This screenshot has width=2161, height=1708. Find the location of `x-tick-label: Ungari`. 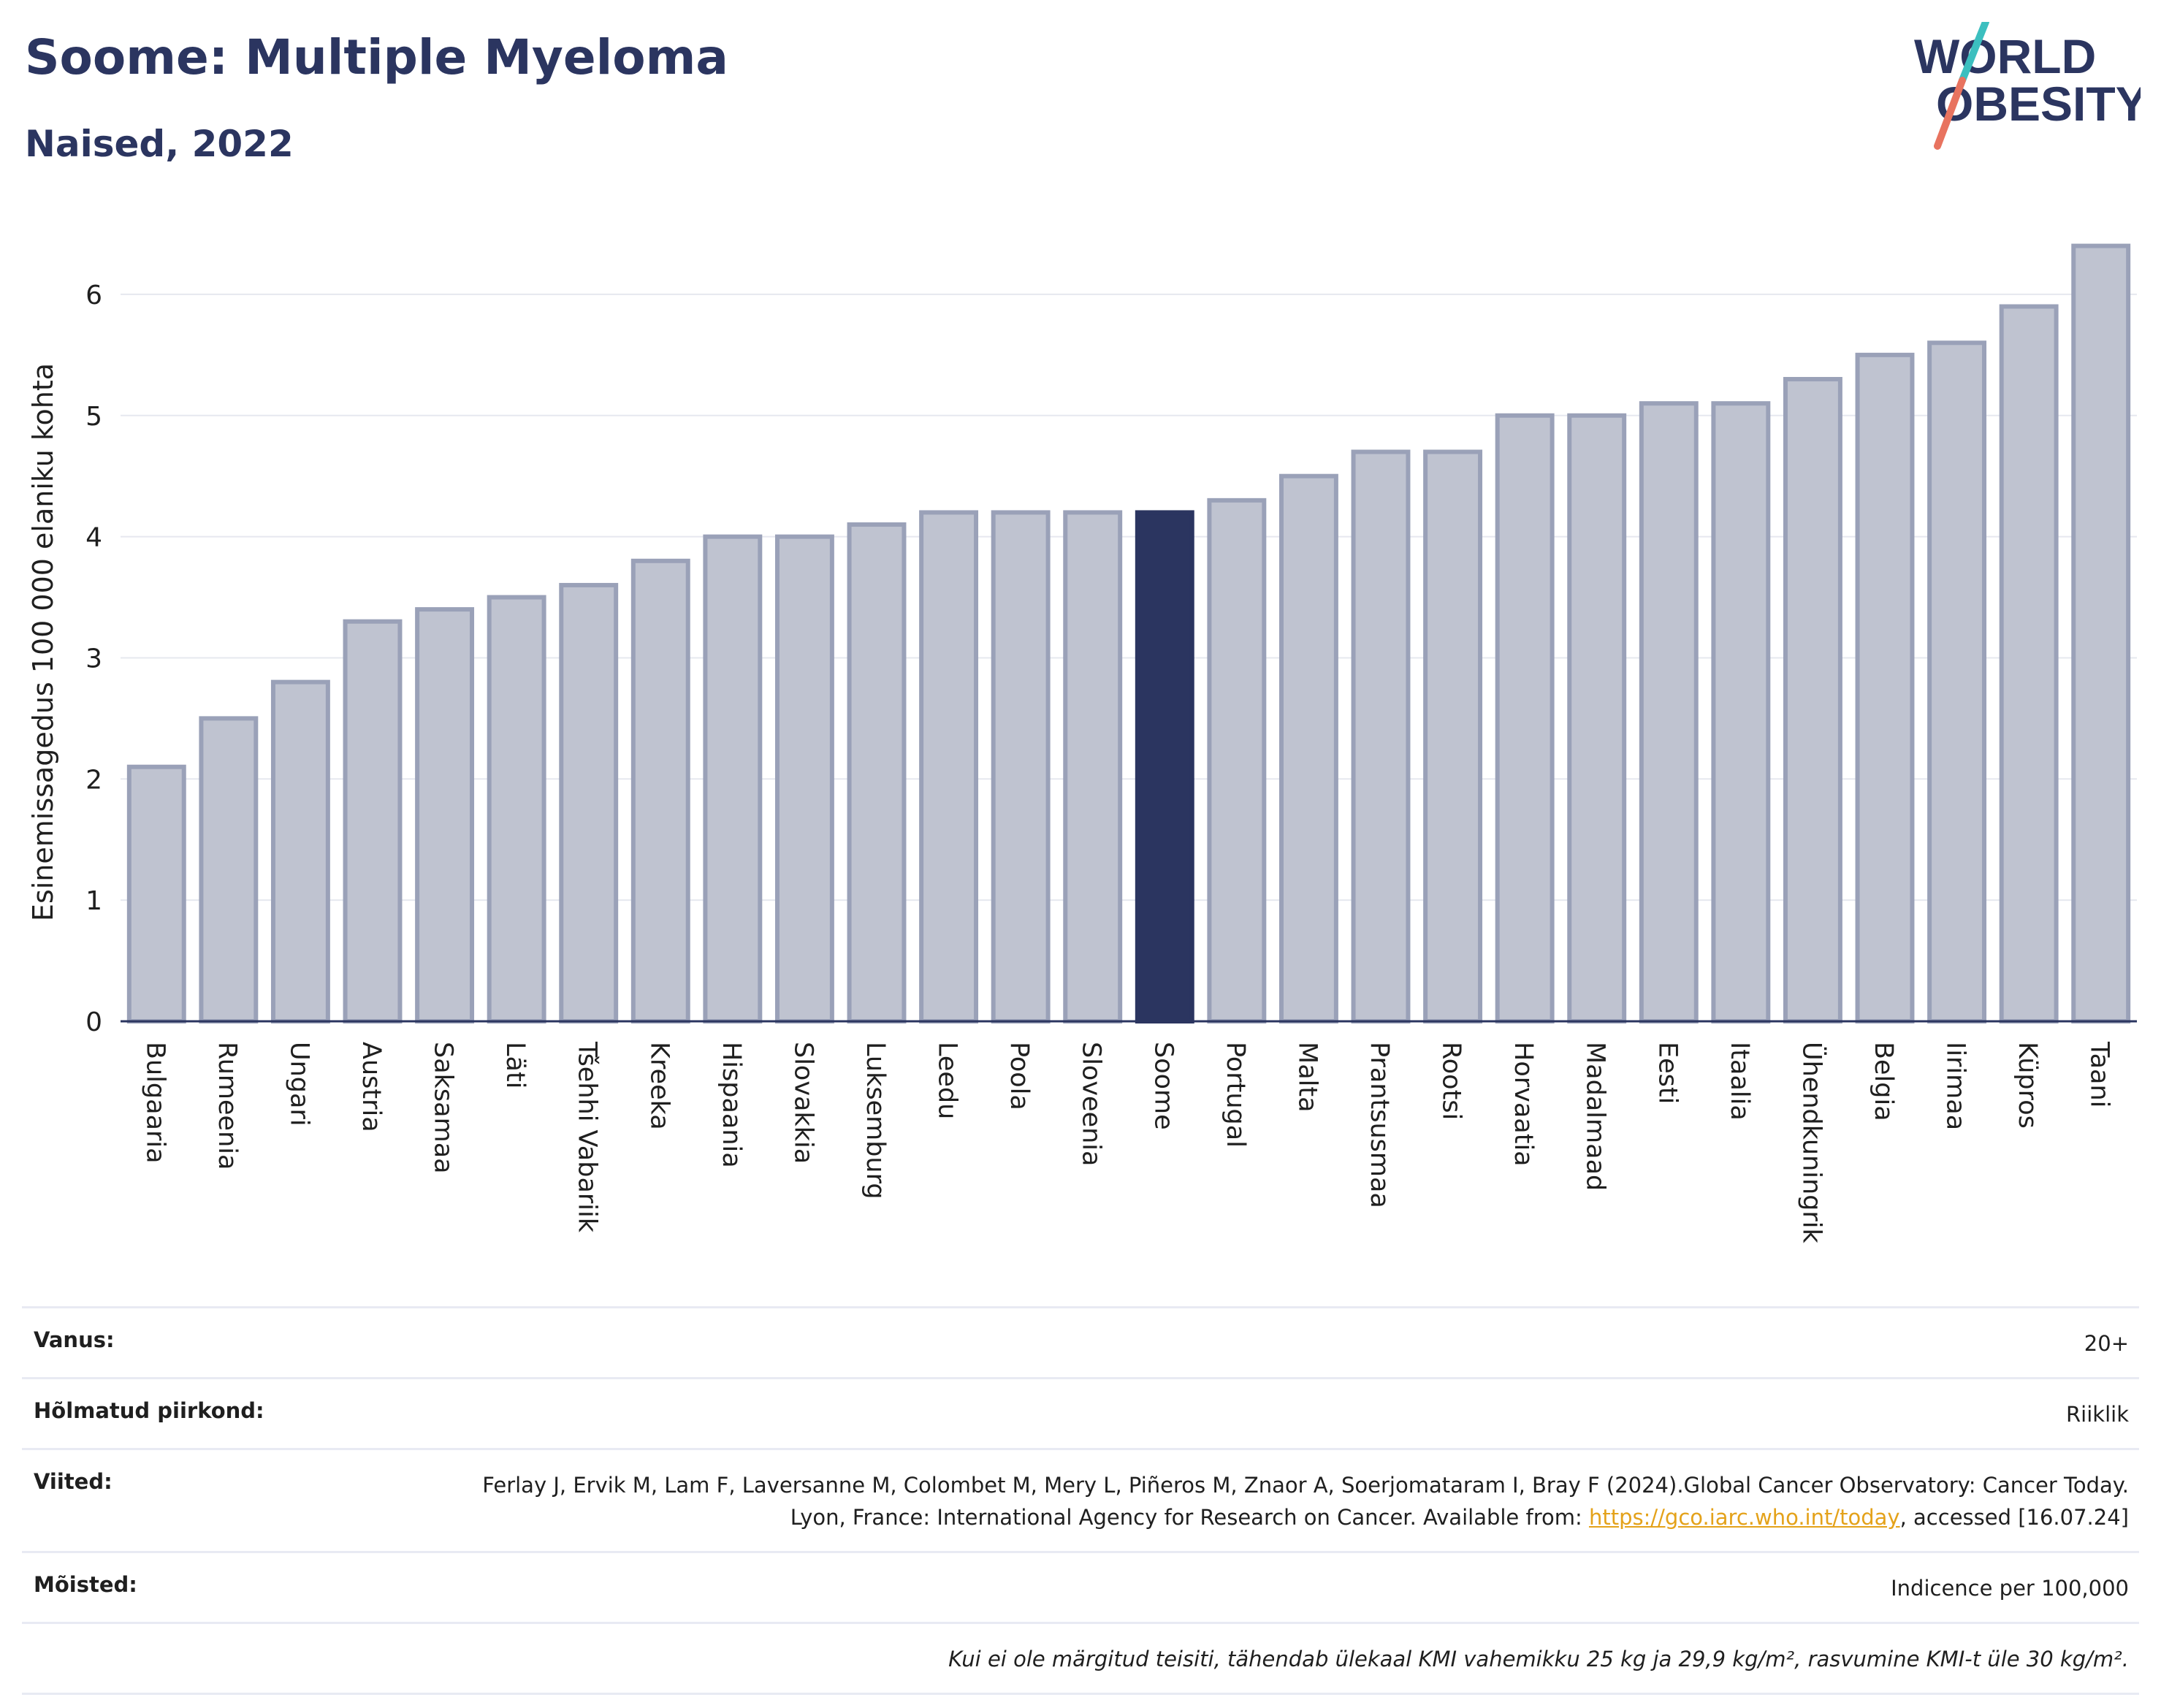

x-tick-label: Ungari is located at coordinates (298, 1084).